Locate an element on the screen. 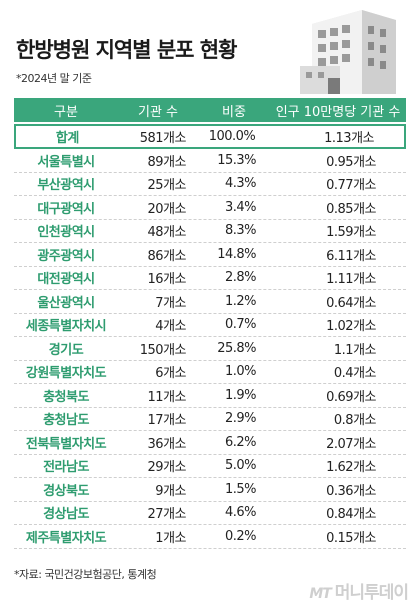  cell-region: 경상남도 is located at coordinates (66, 515).